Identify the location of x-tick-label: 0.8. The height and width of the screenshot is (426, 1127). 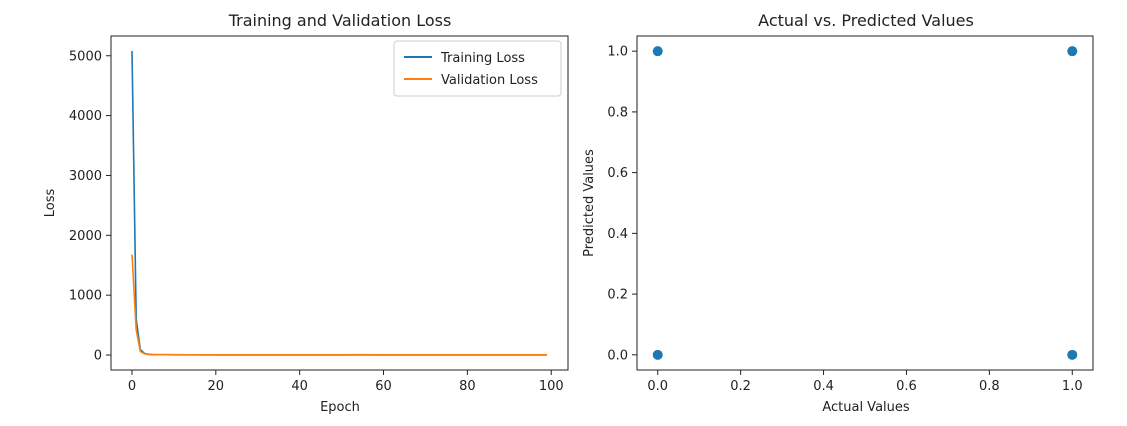
(989, 386).